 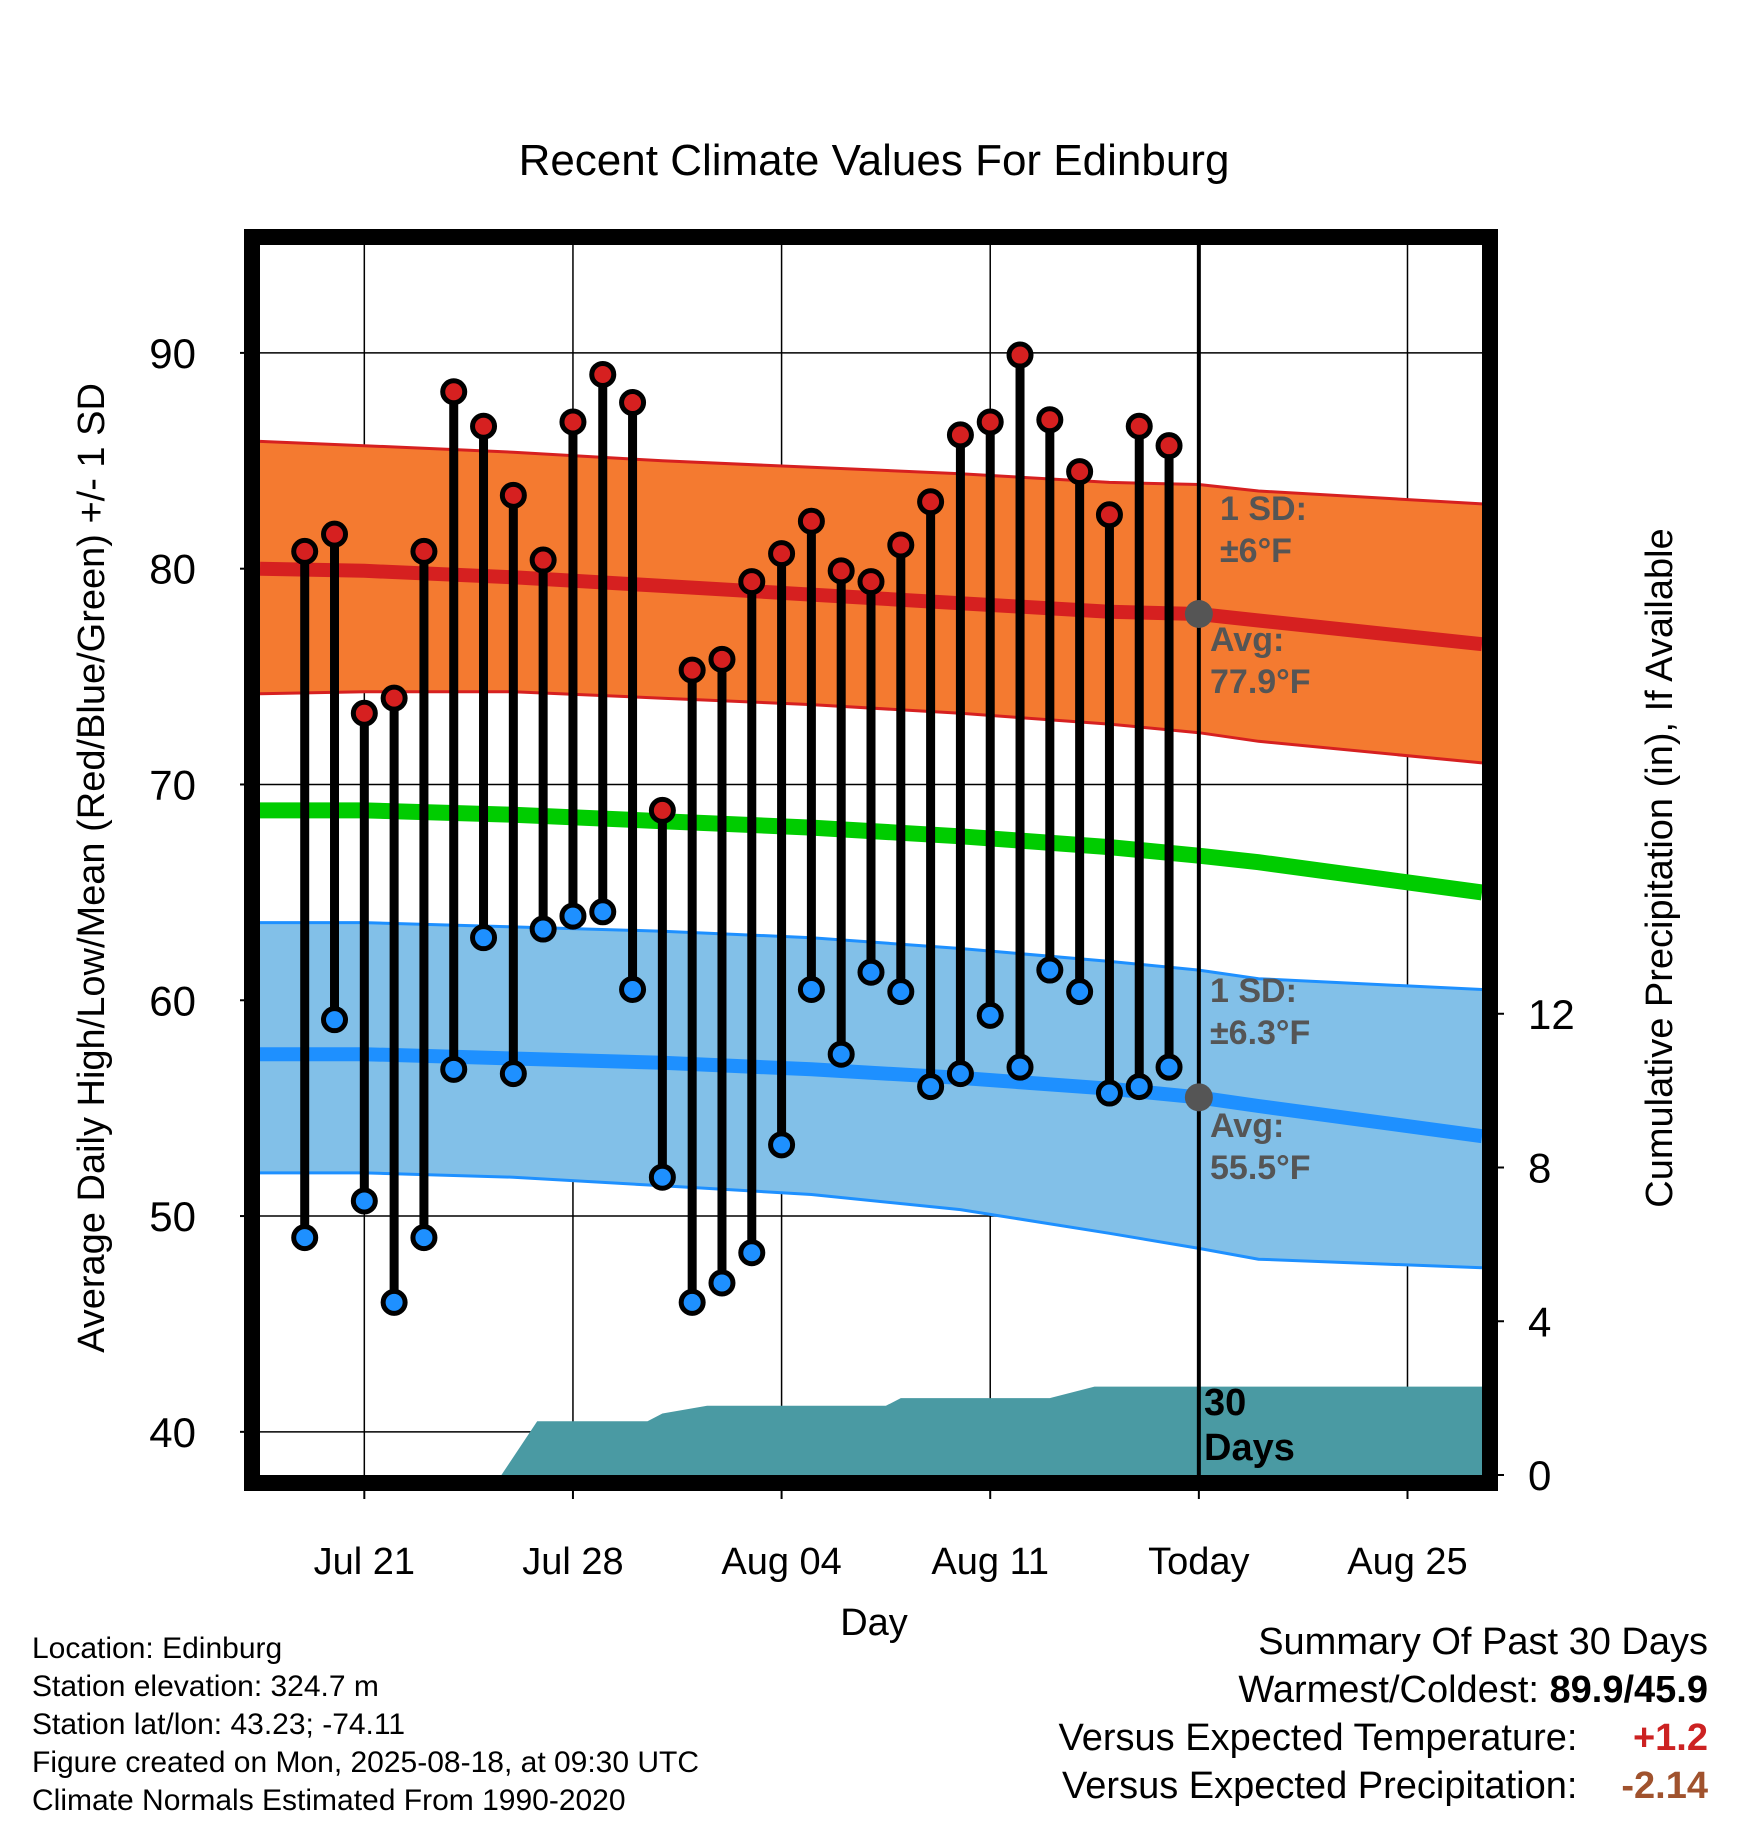 What do you see at coordinates (1247, 640) in the screenshot?
I see `high-avg-label: Avg:` at bounding box center [1247, 640].